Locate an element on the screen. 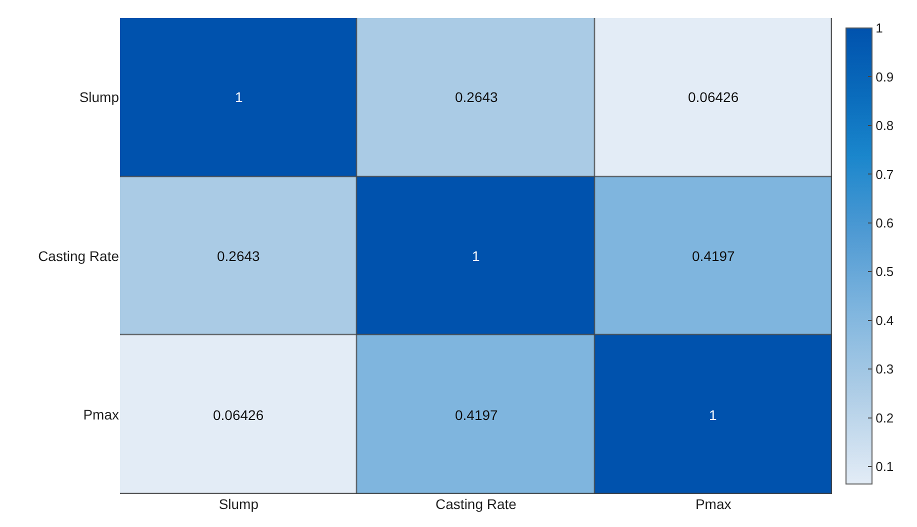 This screenshot has height=527, width=917. color-bar-label: 1 is located at coordinates (879, 28).